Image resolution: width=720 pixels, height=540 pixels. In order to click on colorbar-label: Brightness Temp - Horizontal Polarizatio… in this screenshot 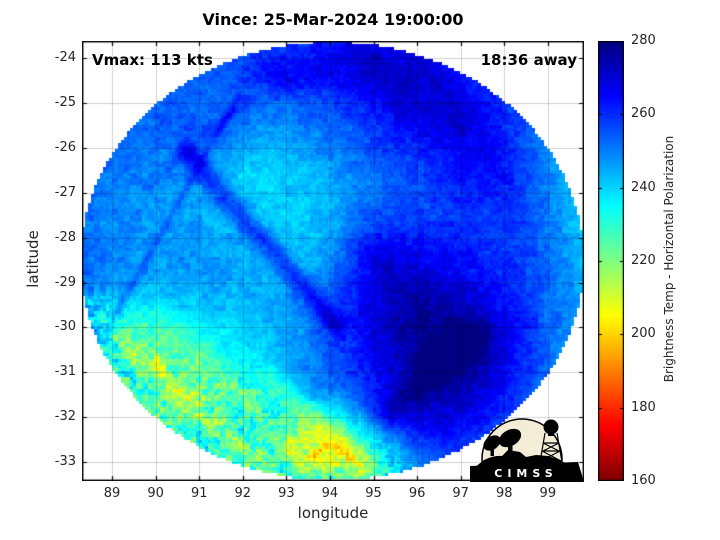, I will do `click(669, 259)`.